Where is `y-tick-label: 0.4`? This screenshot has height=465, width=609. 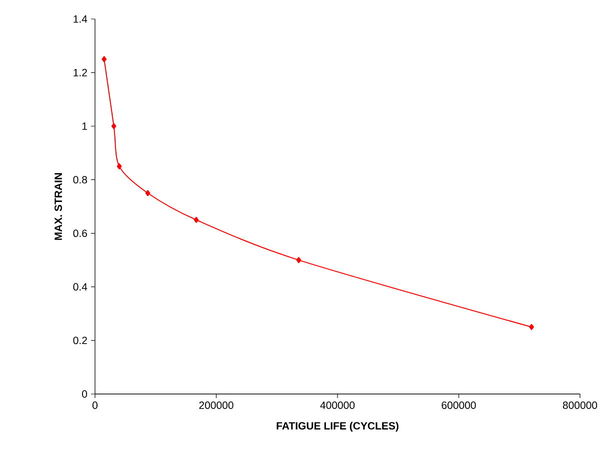 y-tick-label: 0.4 is located at coordinates (80, 287).